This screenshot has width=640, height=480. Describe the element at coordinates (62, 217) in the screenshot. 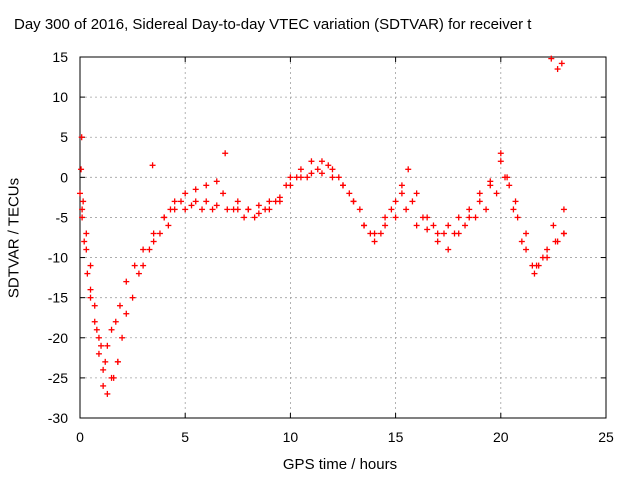

I see `y-tick-label: -5` at that location.